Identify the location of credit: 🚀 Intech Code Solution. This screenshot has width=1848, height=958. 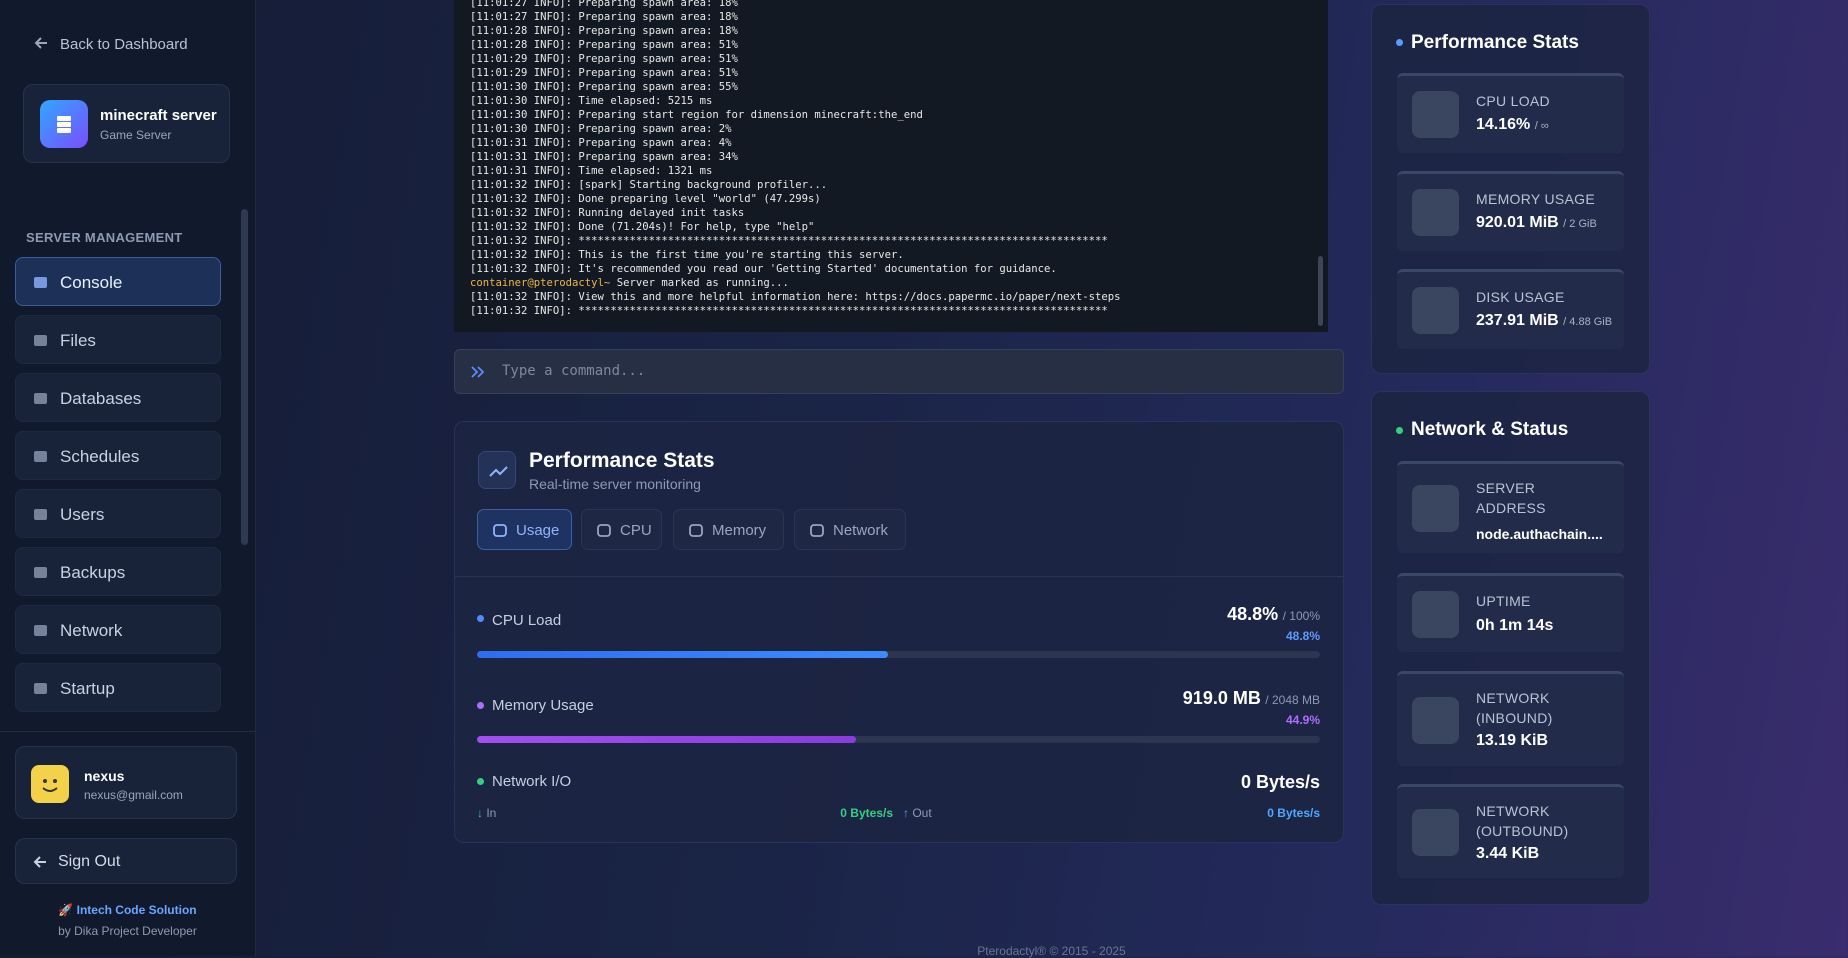
(127, 910).